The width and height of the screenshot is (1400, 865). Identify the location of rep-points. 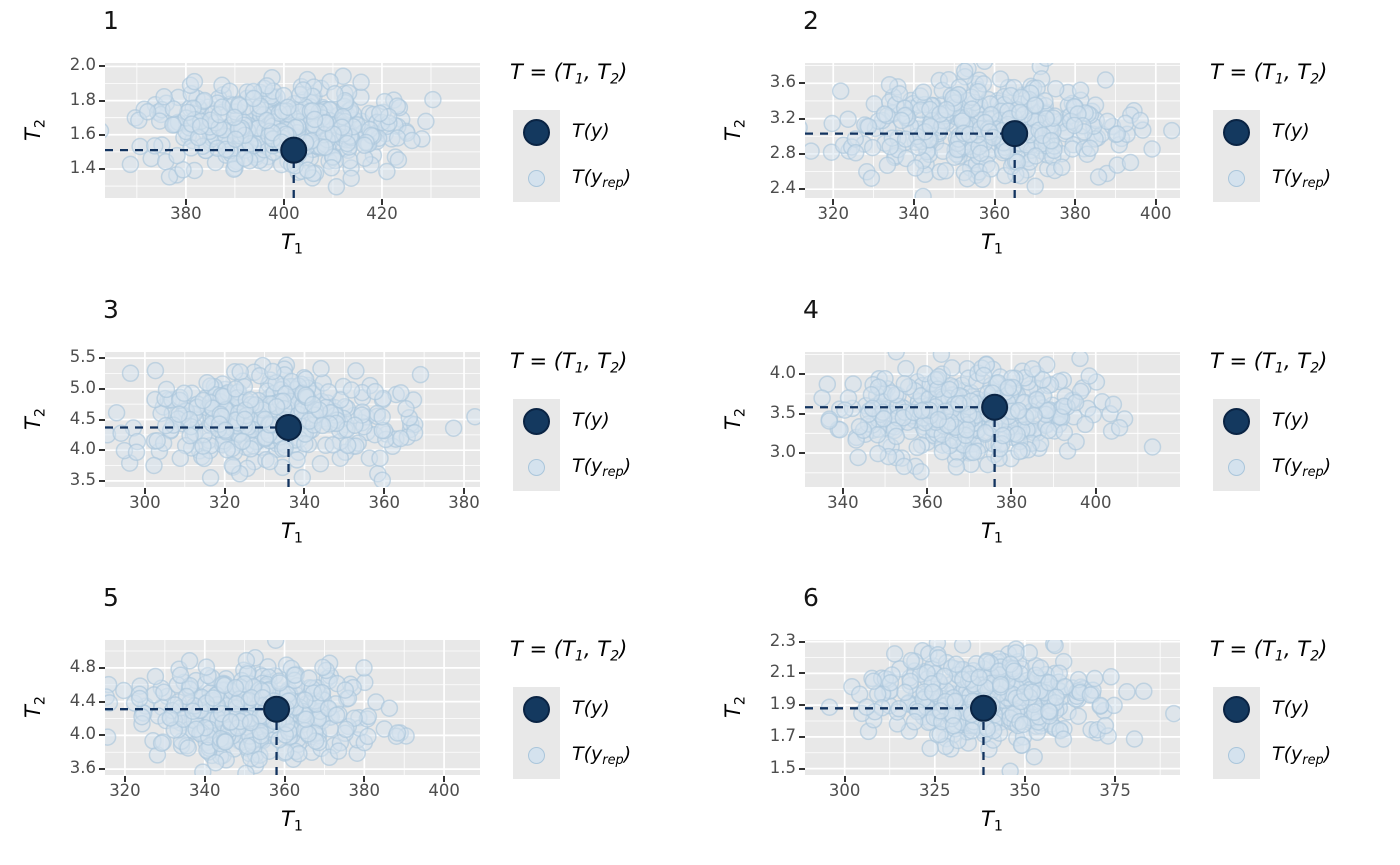
(273, 131).